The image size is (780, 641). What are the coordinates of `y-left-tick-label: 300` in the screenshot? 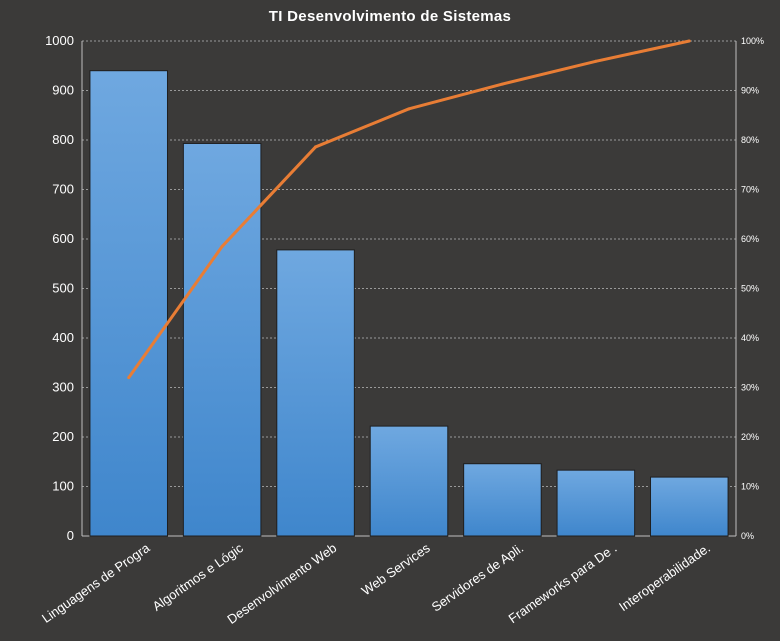 It's located at (63, 387).